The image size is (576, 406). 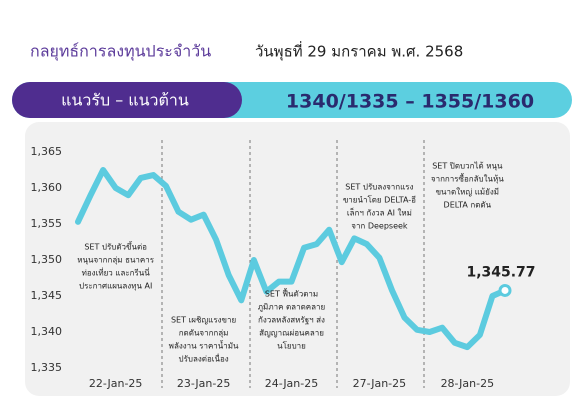 I want to click on x-tick-label: 28-Jan-25, so click(x=468, y=383).